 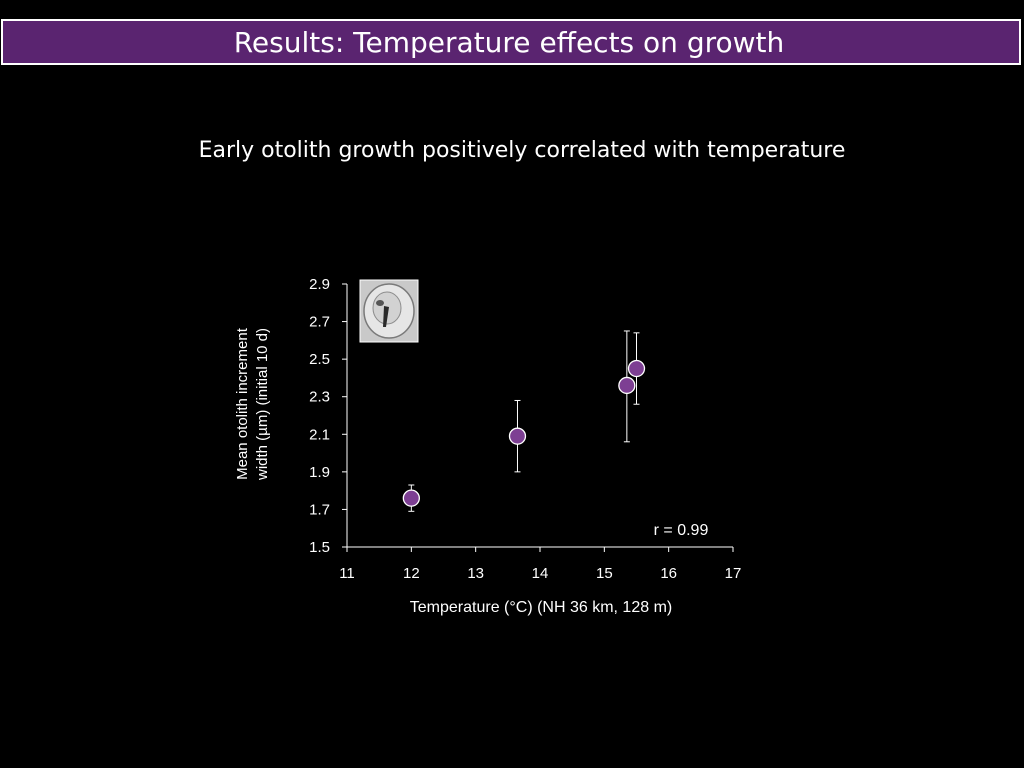 I want to click on y-tick-label: 2.3, so click(x=319, y=397).